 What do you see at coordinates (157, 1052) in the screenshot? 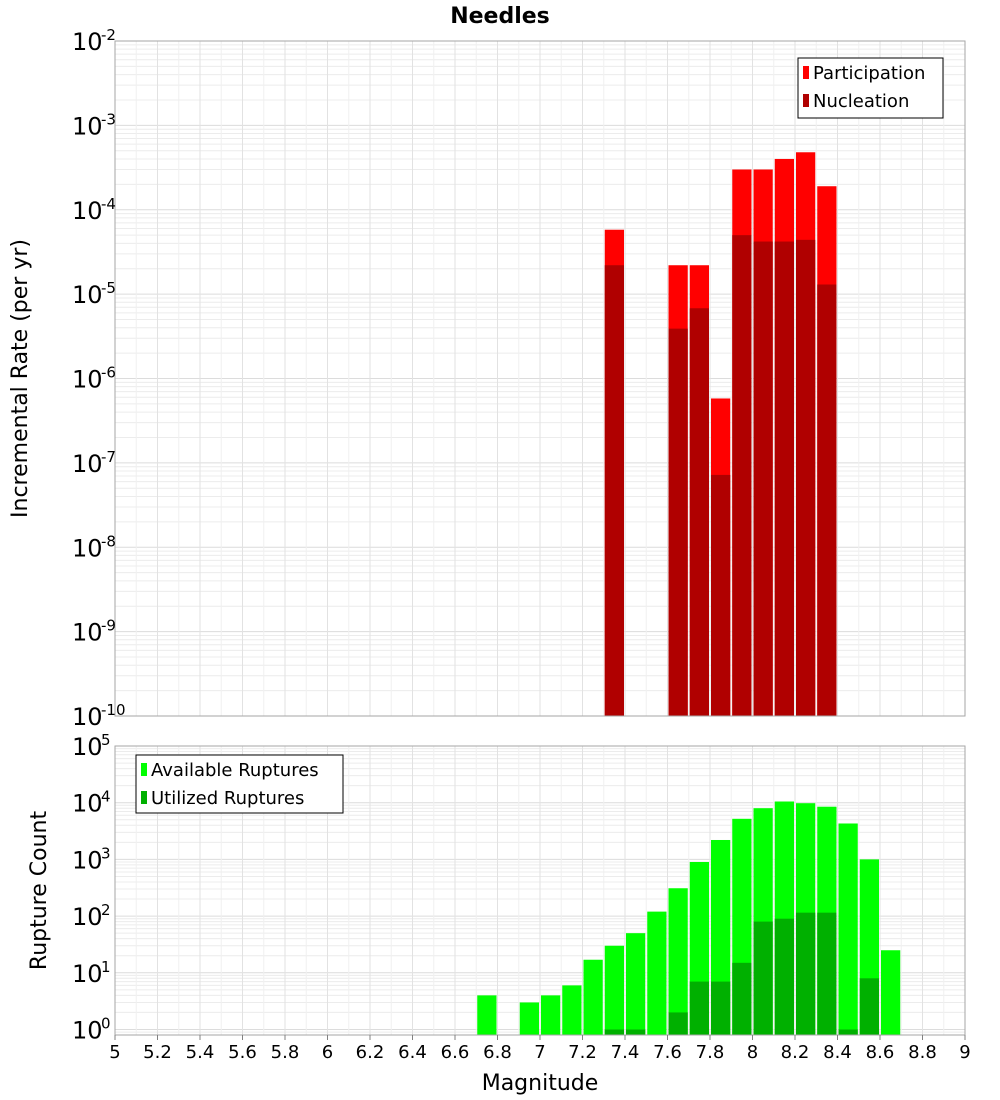
I see `x-tick-label: 5.2` at bounding box center [157, 1052].